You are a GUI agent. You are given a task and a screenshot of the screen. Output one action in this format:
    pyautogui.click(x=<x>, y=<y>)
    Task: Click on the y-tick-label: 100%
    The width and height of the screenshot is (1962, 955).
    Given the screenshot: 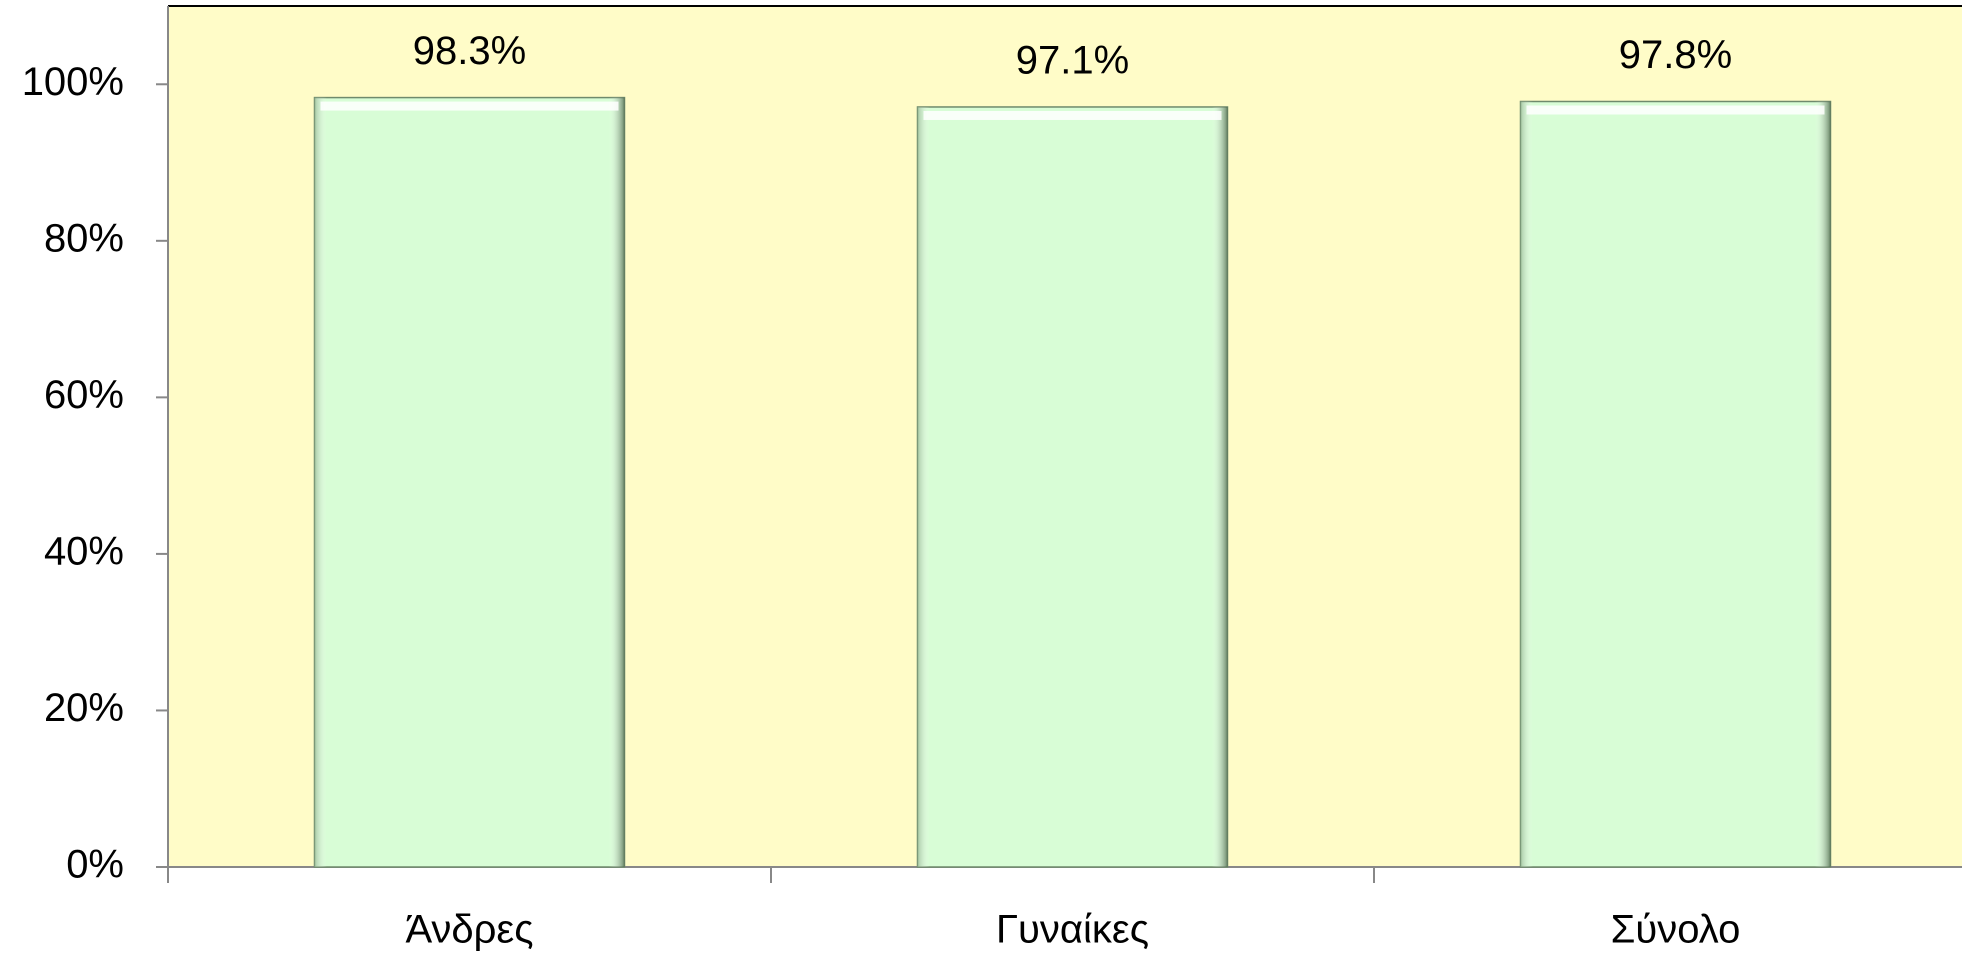 What is the action you would take?
    pyautogui.click(x=73, y=82)
    